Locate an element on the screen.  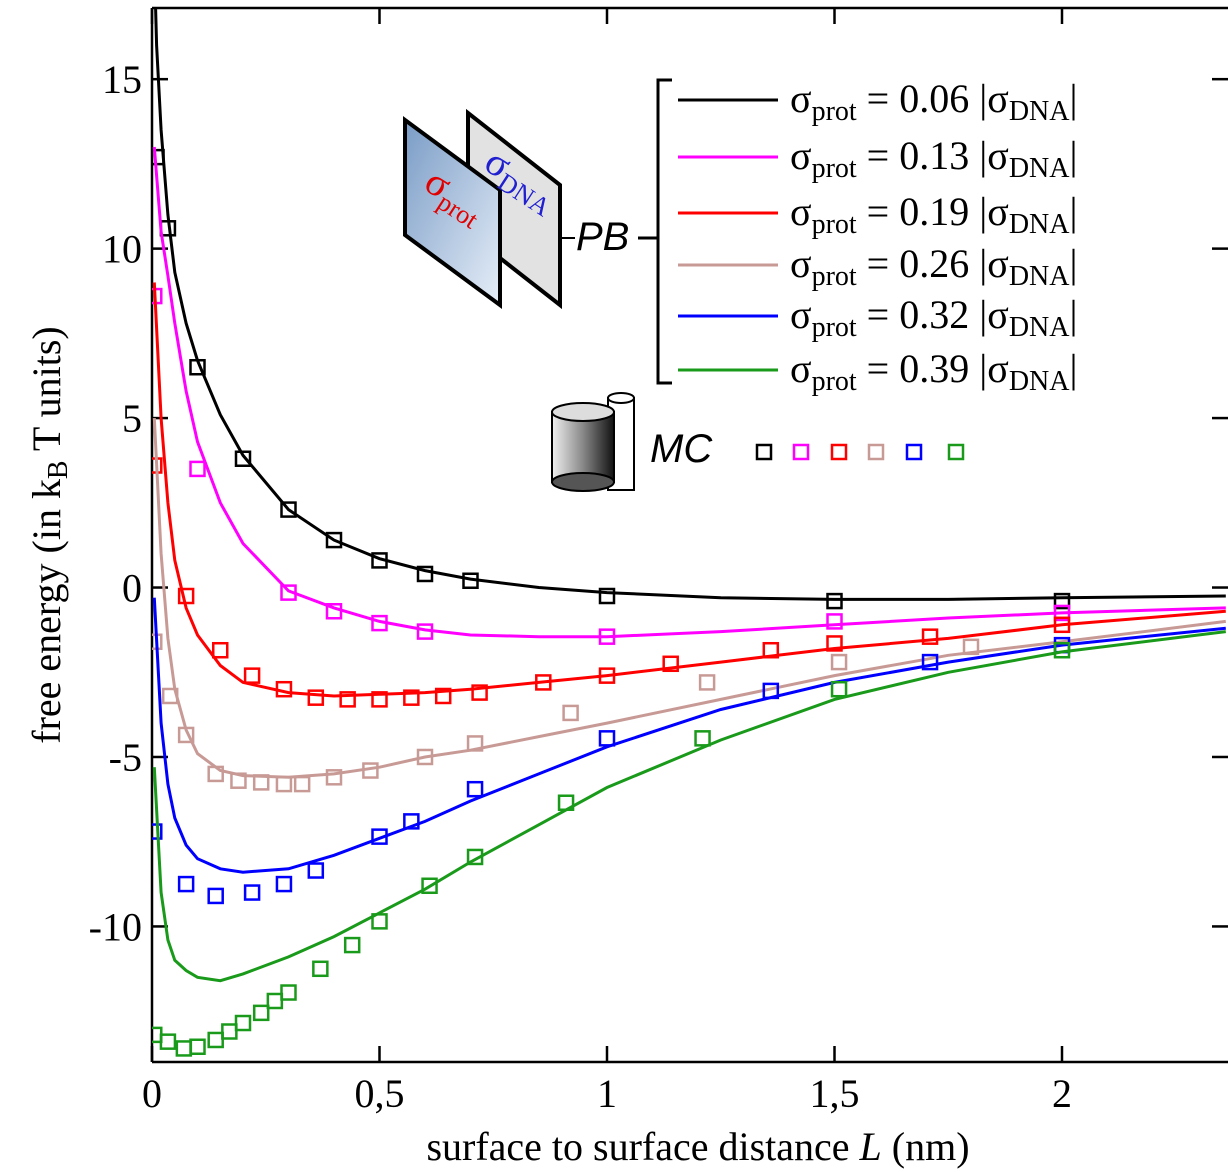
x-tick-label: 0 is located at coordinates (152, 1093).